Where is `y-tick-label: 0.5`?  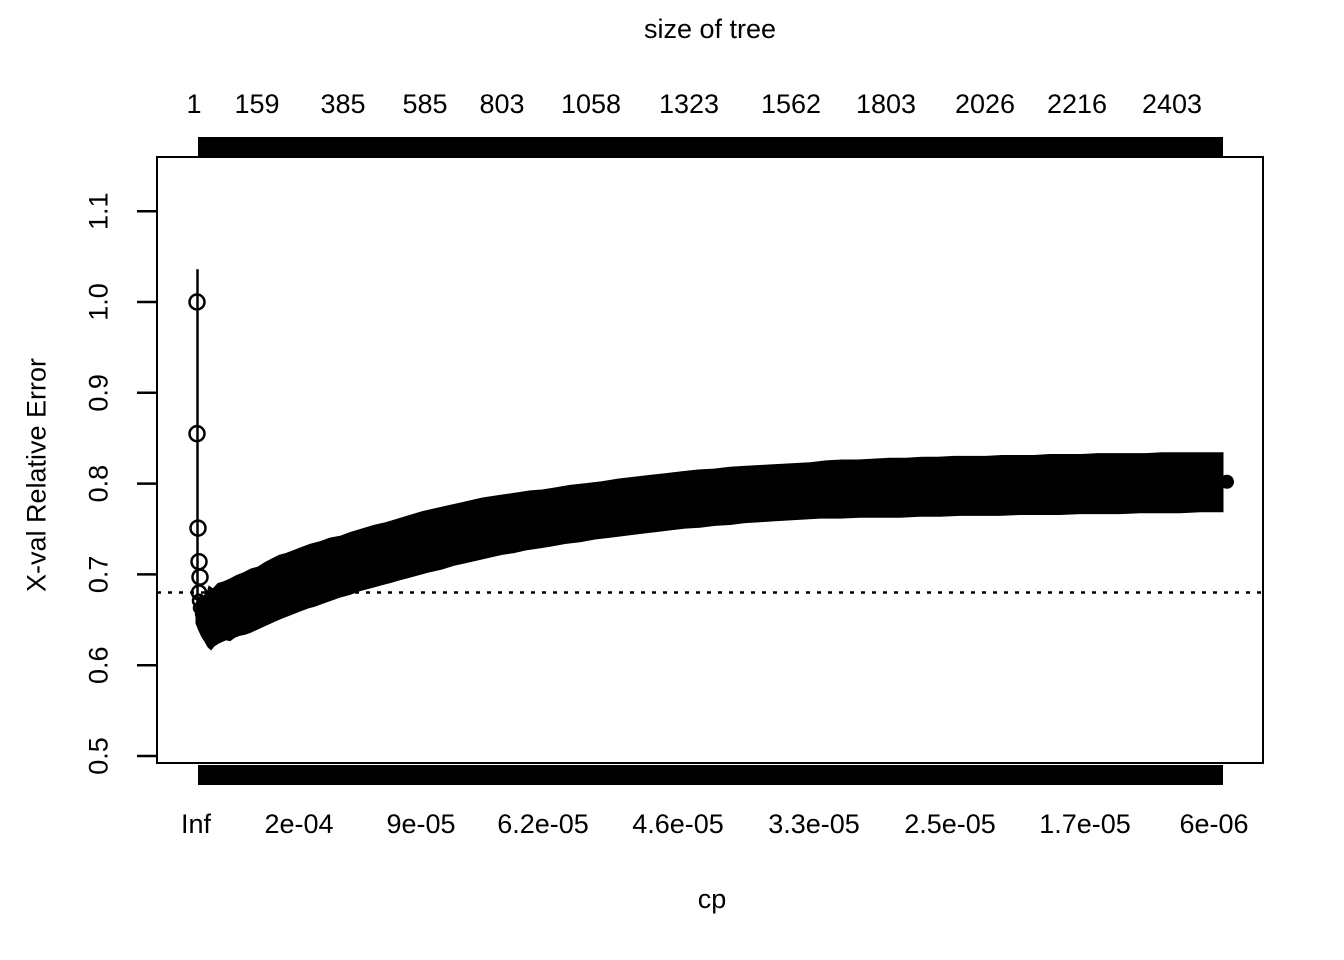 y-tick-label: 0.5 is located at coordinates (98, 756).